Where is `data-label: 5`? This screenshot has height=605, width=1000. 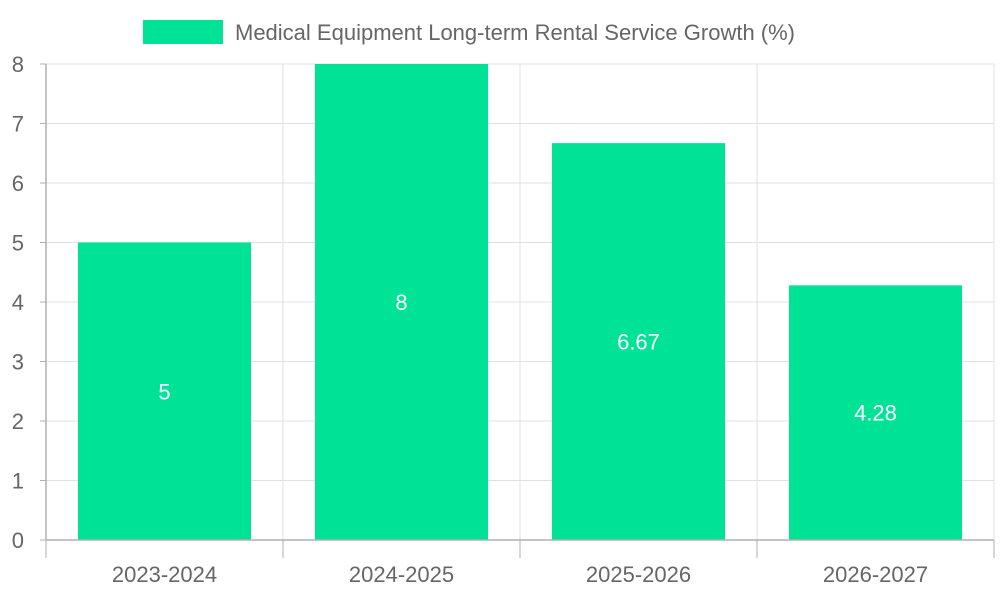
data-label: 5 is located at coordinates (164, 391).